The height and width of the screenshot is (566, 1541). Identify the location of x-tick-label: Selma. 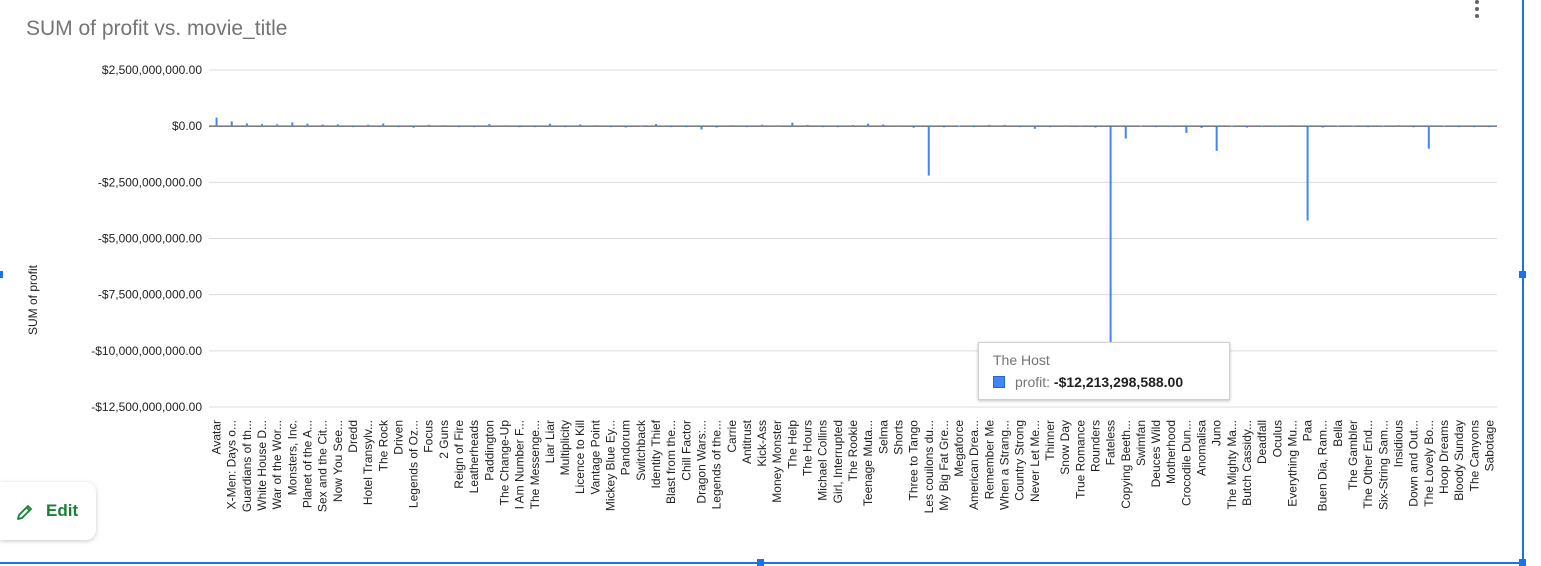
(883, 437).